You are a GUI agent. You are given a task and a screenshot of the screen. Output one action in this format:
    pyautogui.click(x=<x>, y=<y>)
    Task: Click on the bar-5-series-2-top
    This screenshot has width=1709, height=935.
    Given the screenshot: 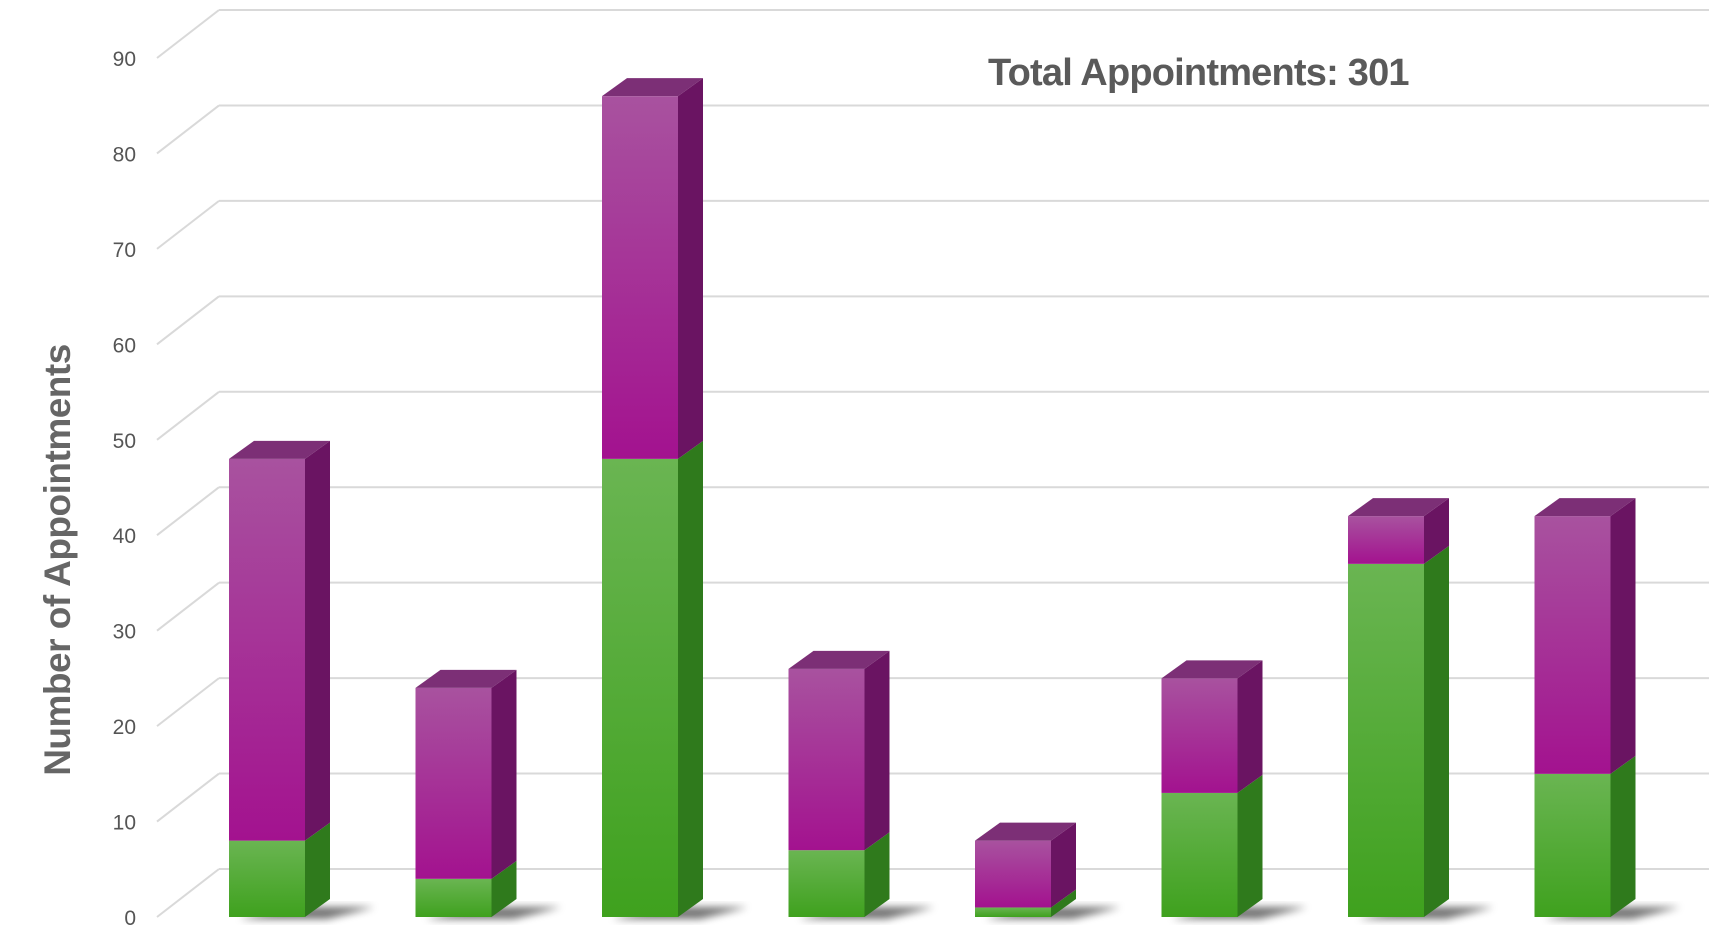 What is the action you would take?
    pyautogui.click(x=1025, y=831)
    